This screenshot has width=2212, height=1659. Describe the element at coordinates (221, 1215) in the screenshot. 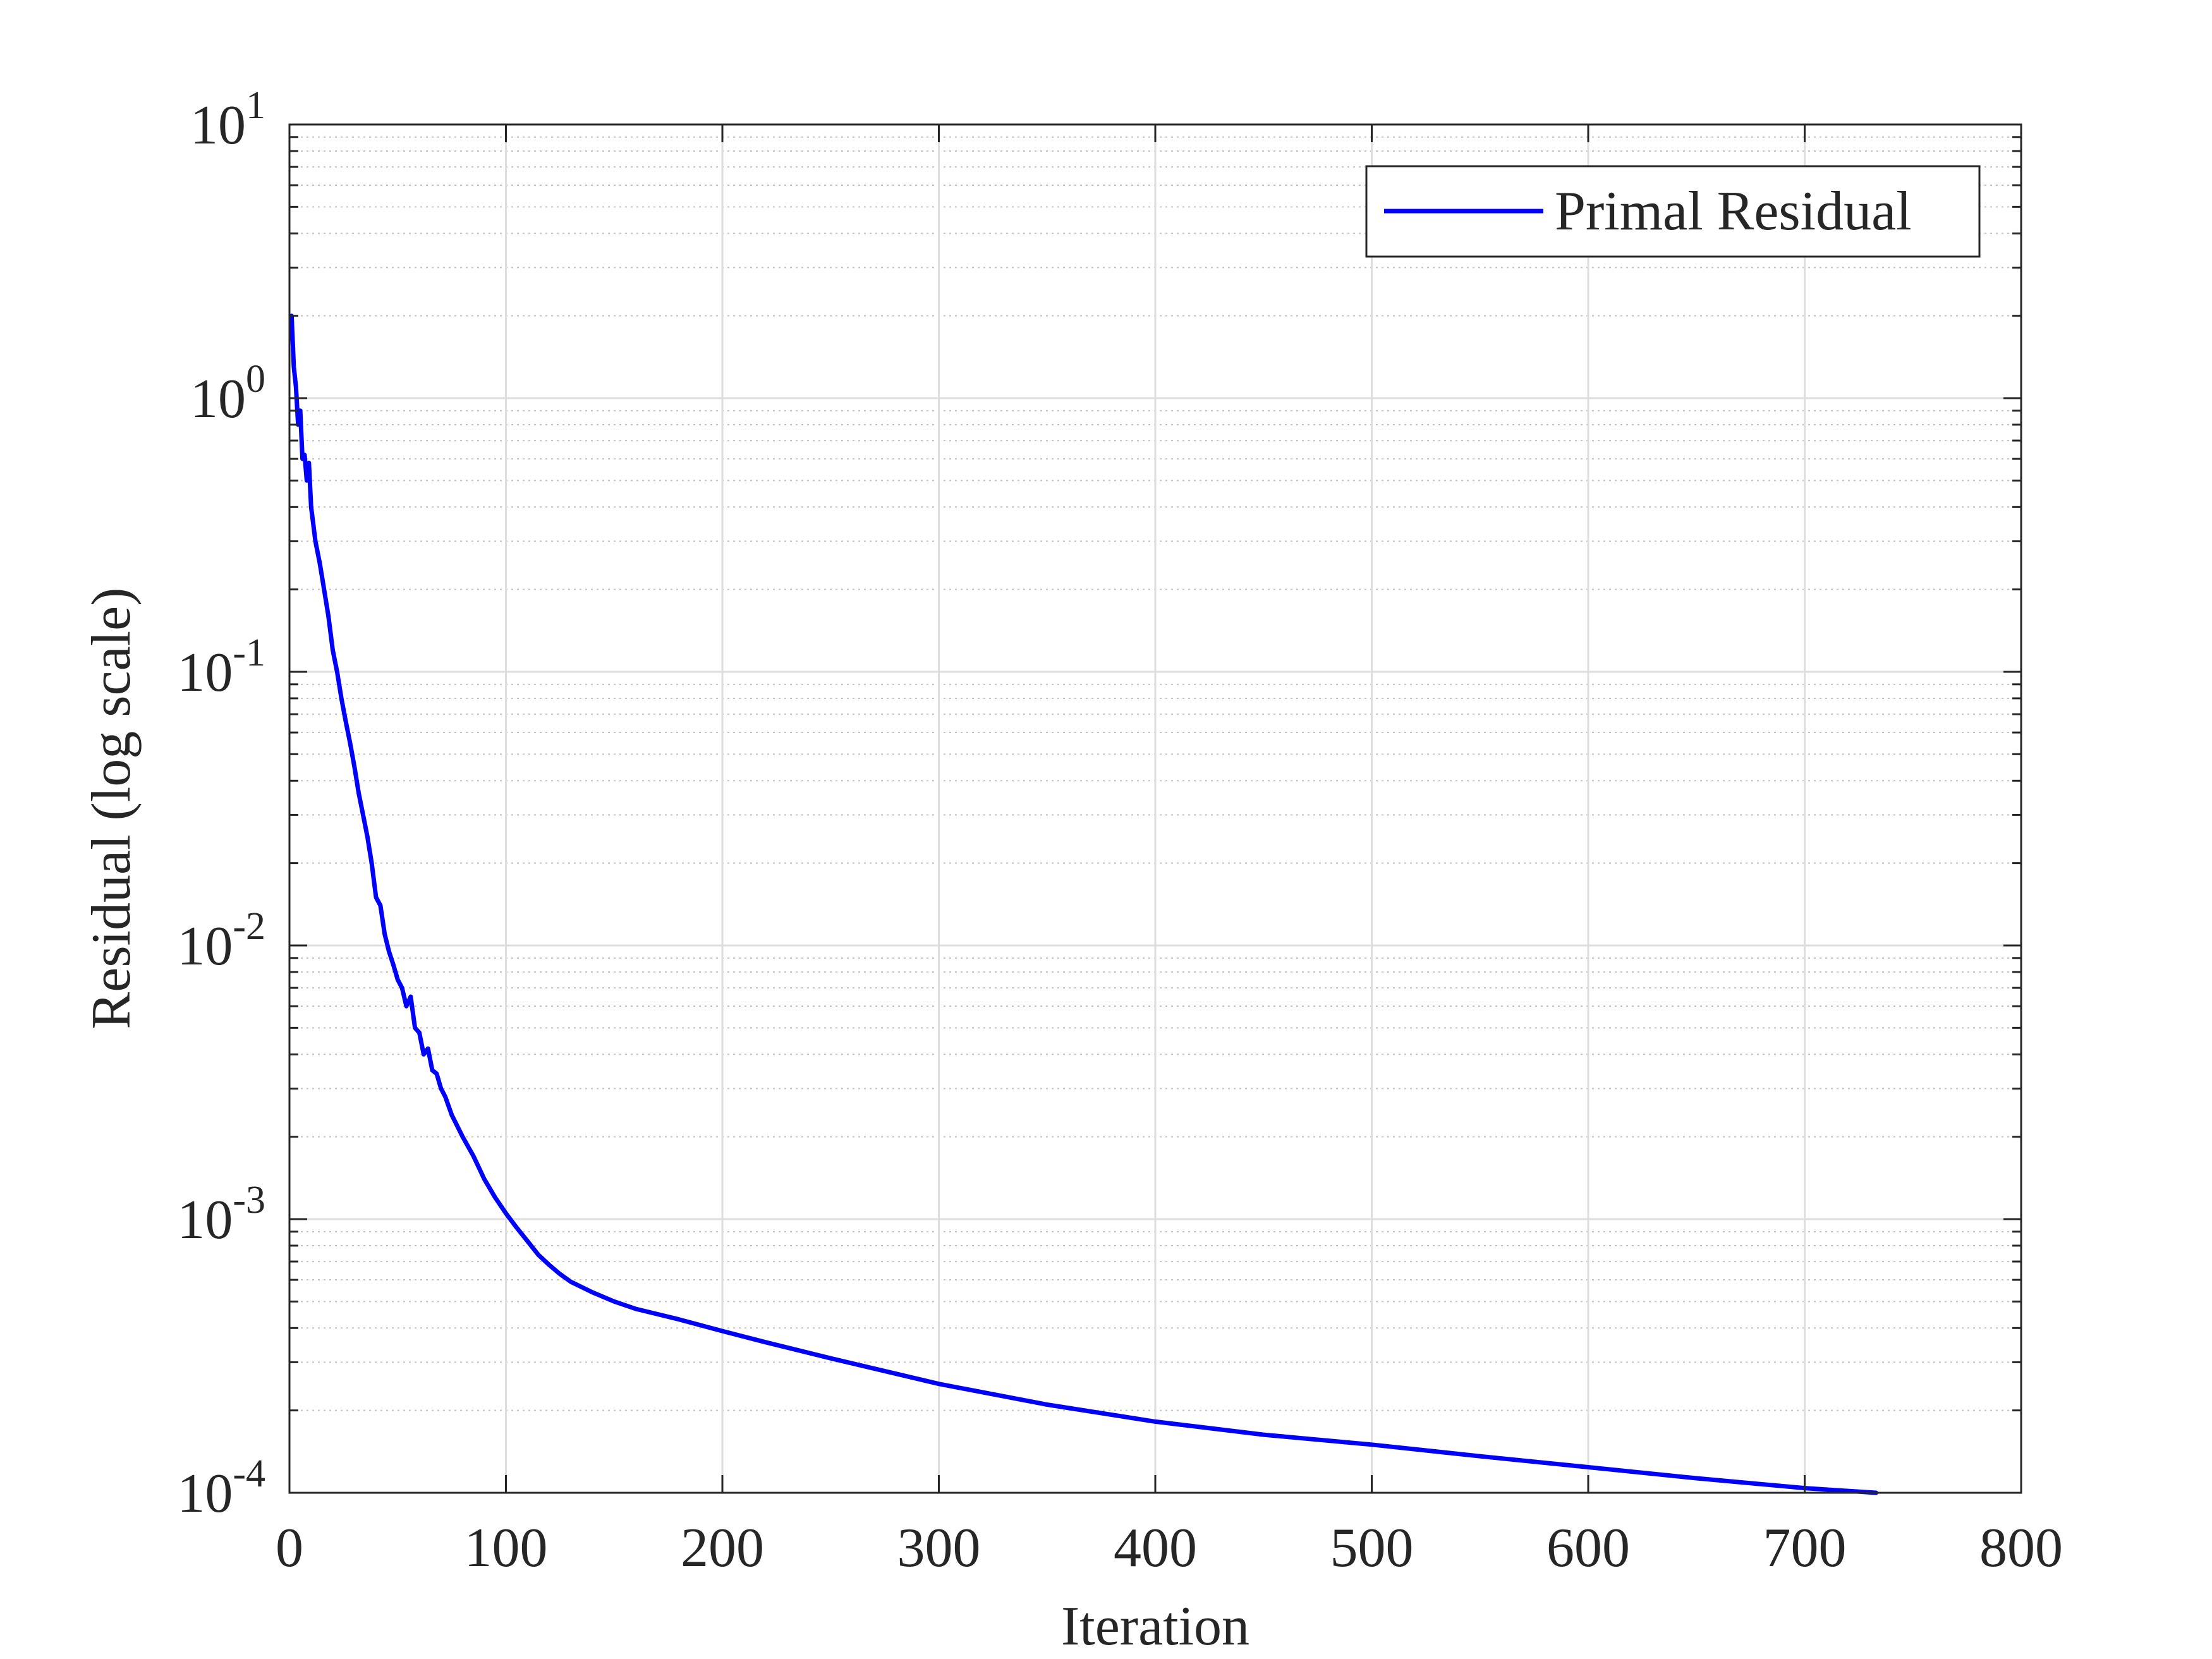

I see `y-tick-label: 10⁻³` at that location.